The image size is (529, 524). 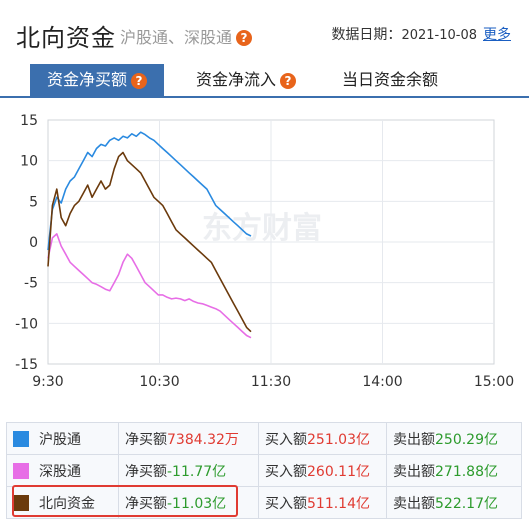 I want to click on y-tick-label: -15, so click(x=26, y=365).